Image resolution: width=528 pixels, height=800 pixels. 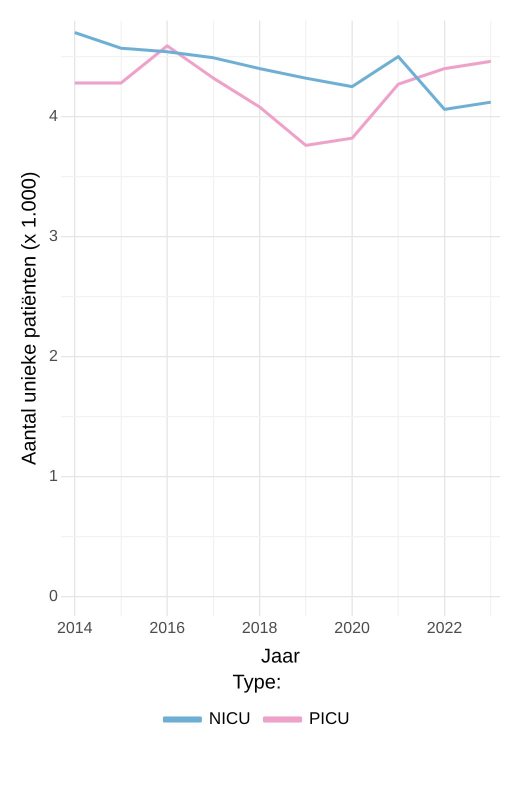 I want to click on legend-label: PICU, so click(x=329, y=718).